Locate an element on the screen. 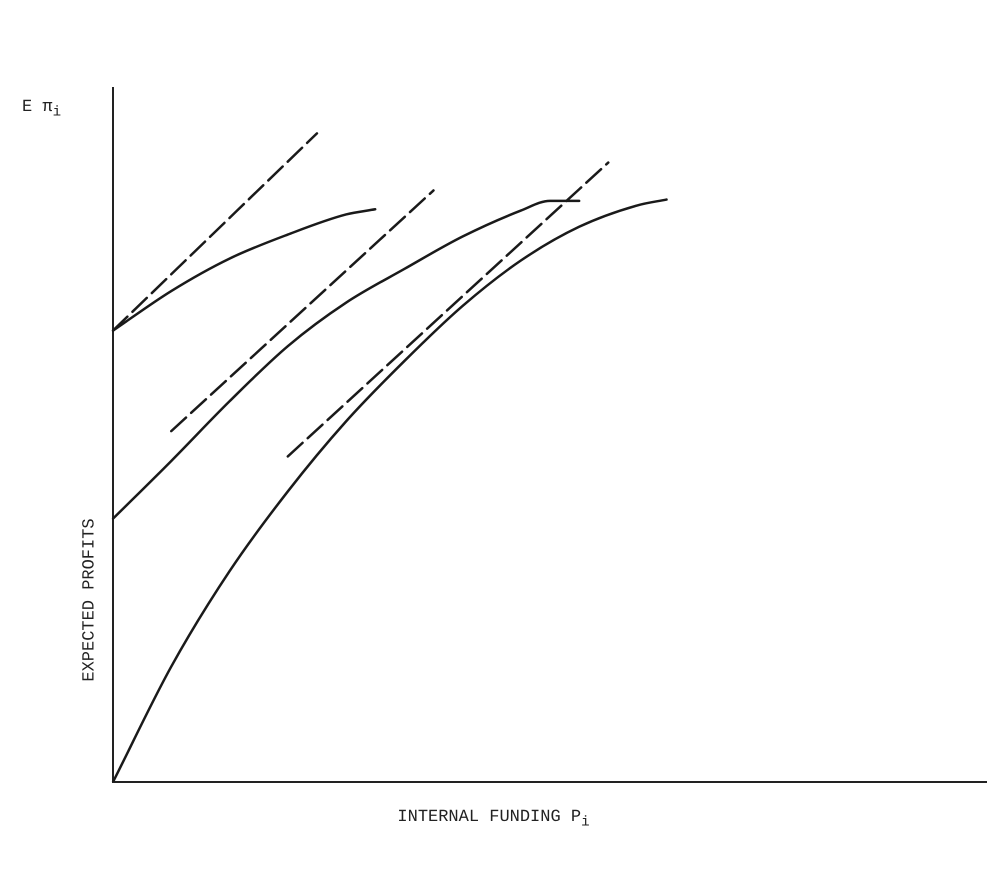 Image resolution: width=987 pixels, height=875 pixels. y-axis-title: EXPECTED PROFITS is located at coordinates (90, 600).